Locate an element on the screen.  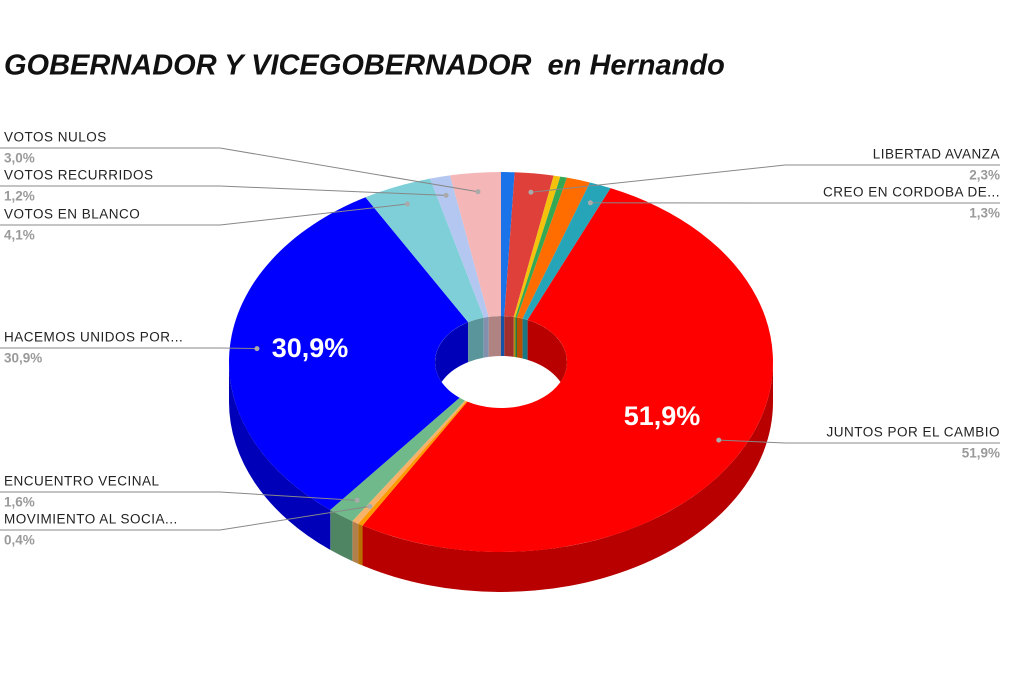
slice-label: VOTOS EN BLANCO is located at coordinates (72, 214).